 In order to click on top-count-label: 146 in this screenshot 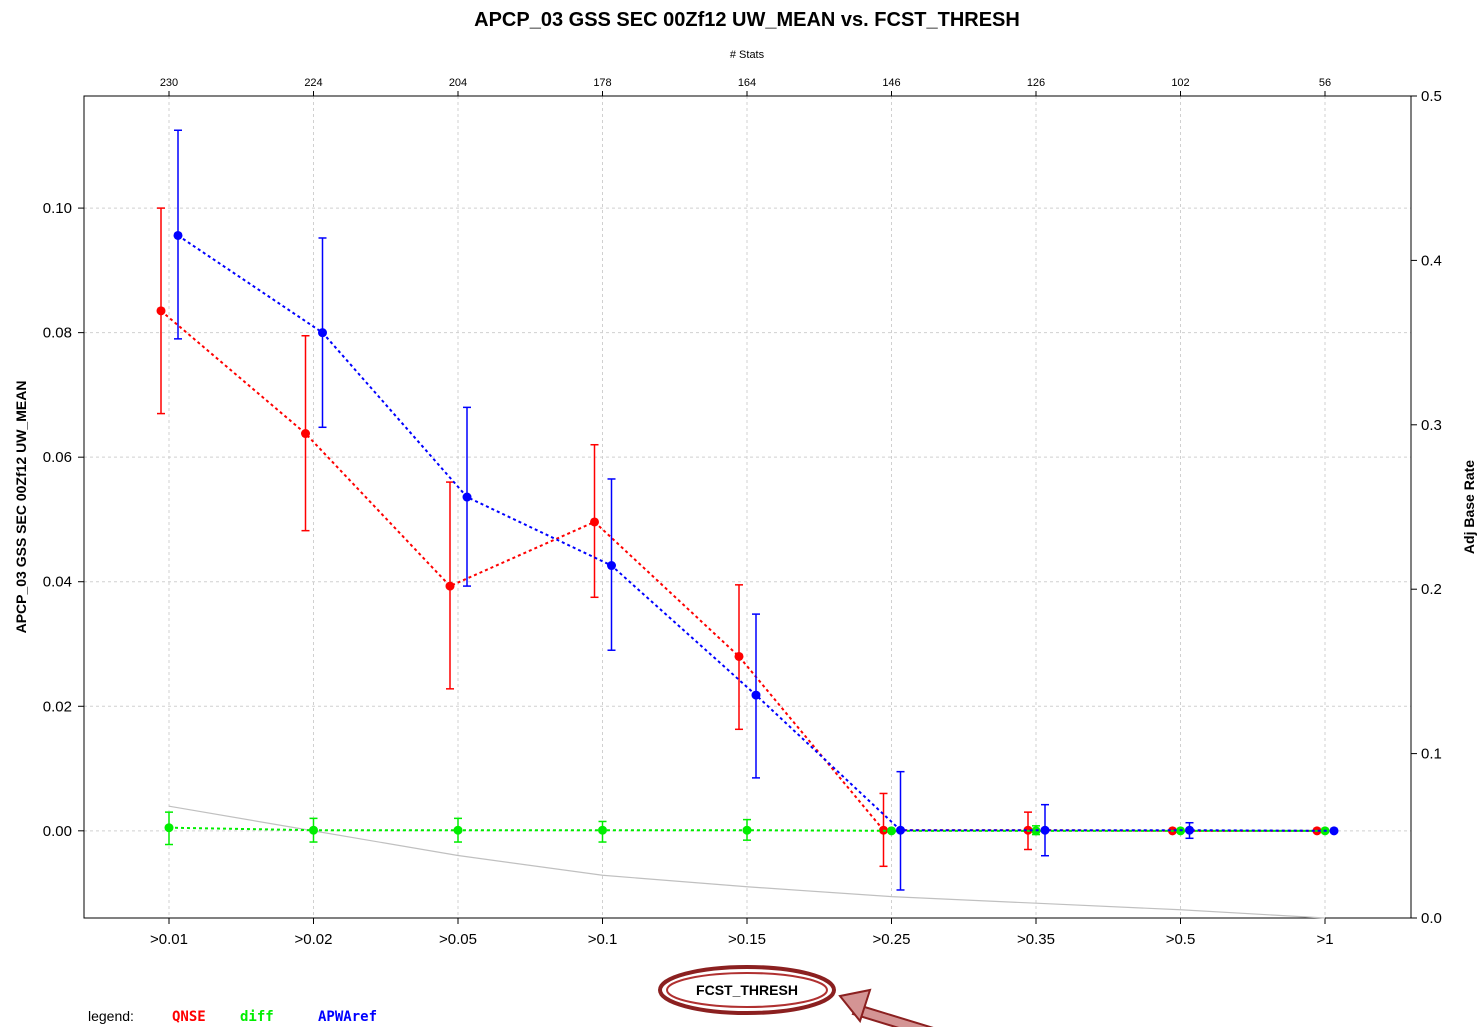, I will do `click(891, 83)`.